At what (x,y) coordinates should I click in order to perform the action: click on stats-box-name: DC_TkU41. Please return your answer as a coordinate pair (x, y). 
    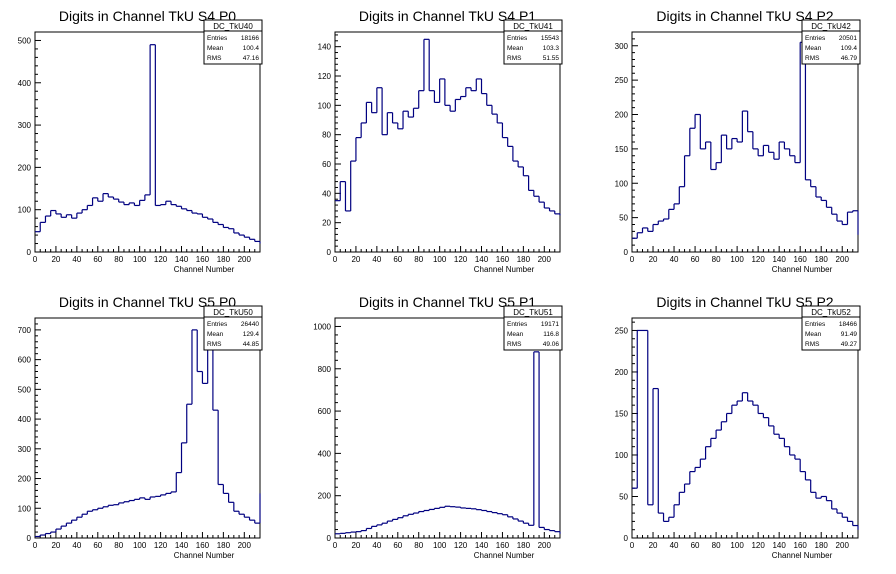
    Looking at the image, I should click on (533, 26).